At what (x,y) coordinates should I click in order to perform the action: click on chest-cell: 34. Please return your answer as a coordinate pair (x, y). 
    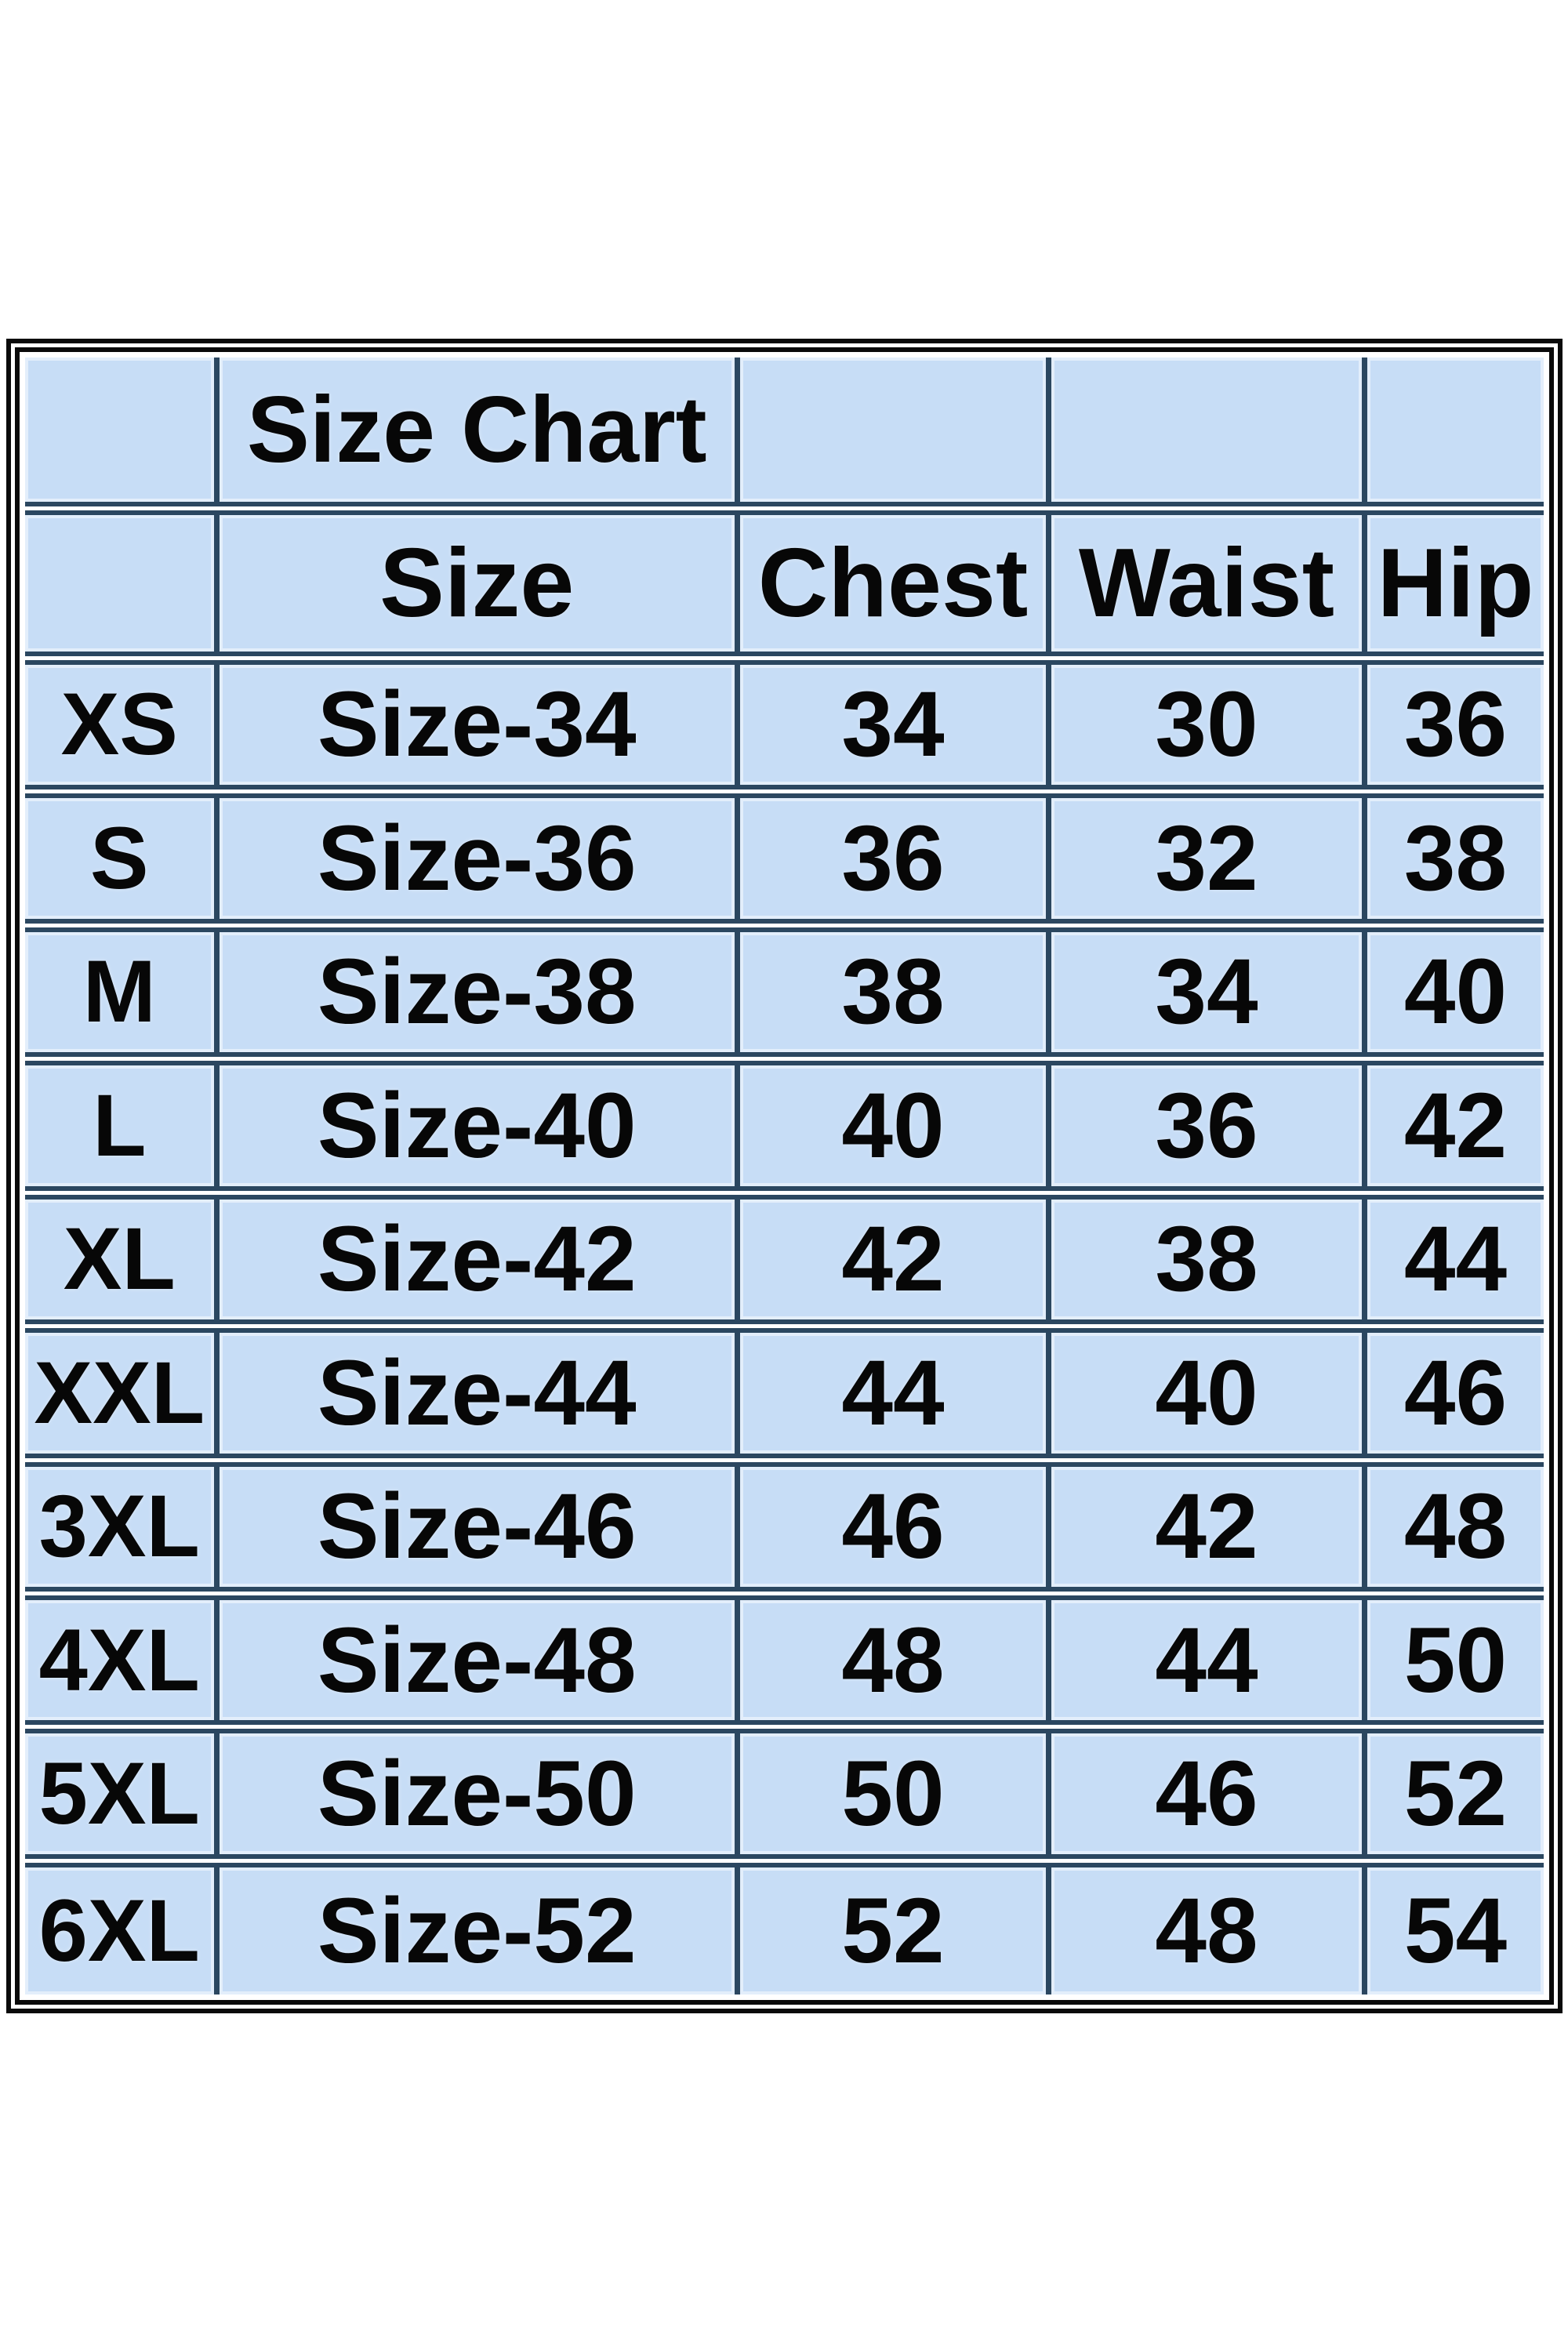
    Looking at the image, I should click on (893, 725).